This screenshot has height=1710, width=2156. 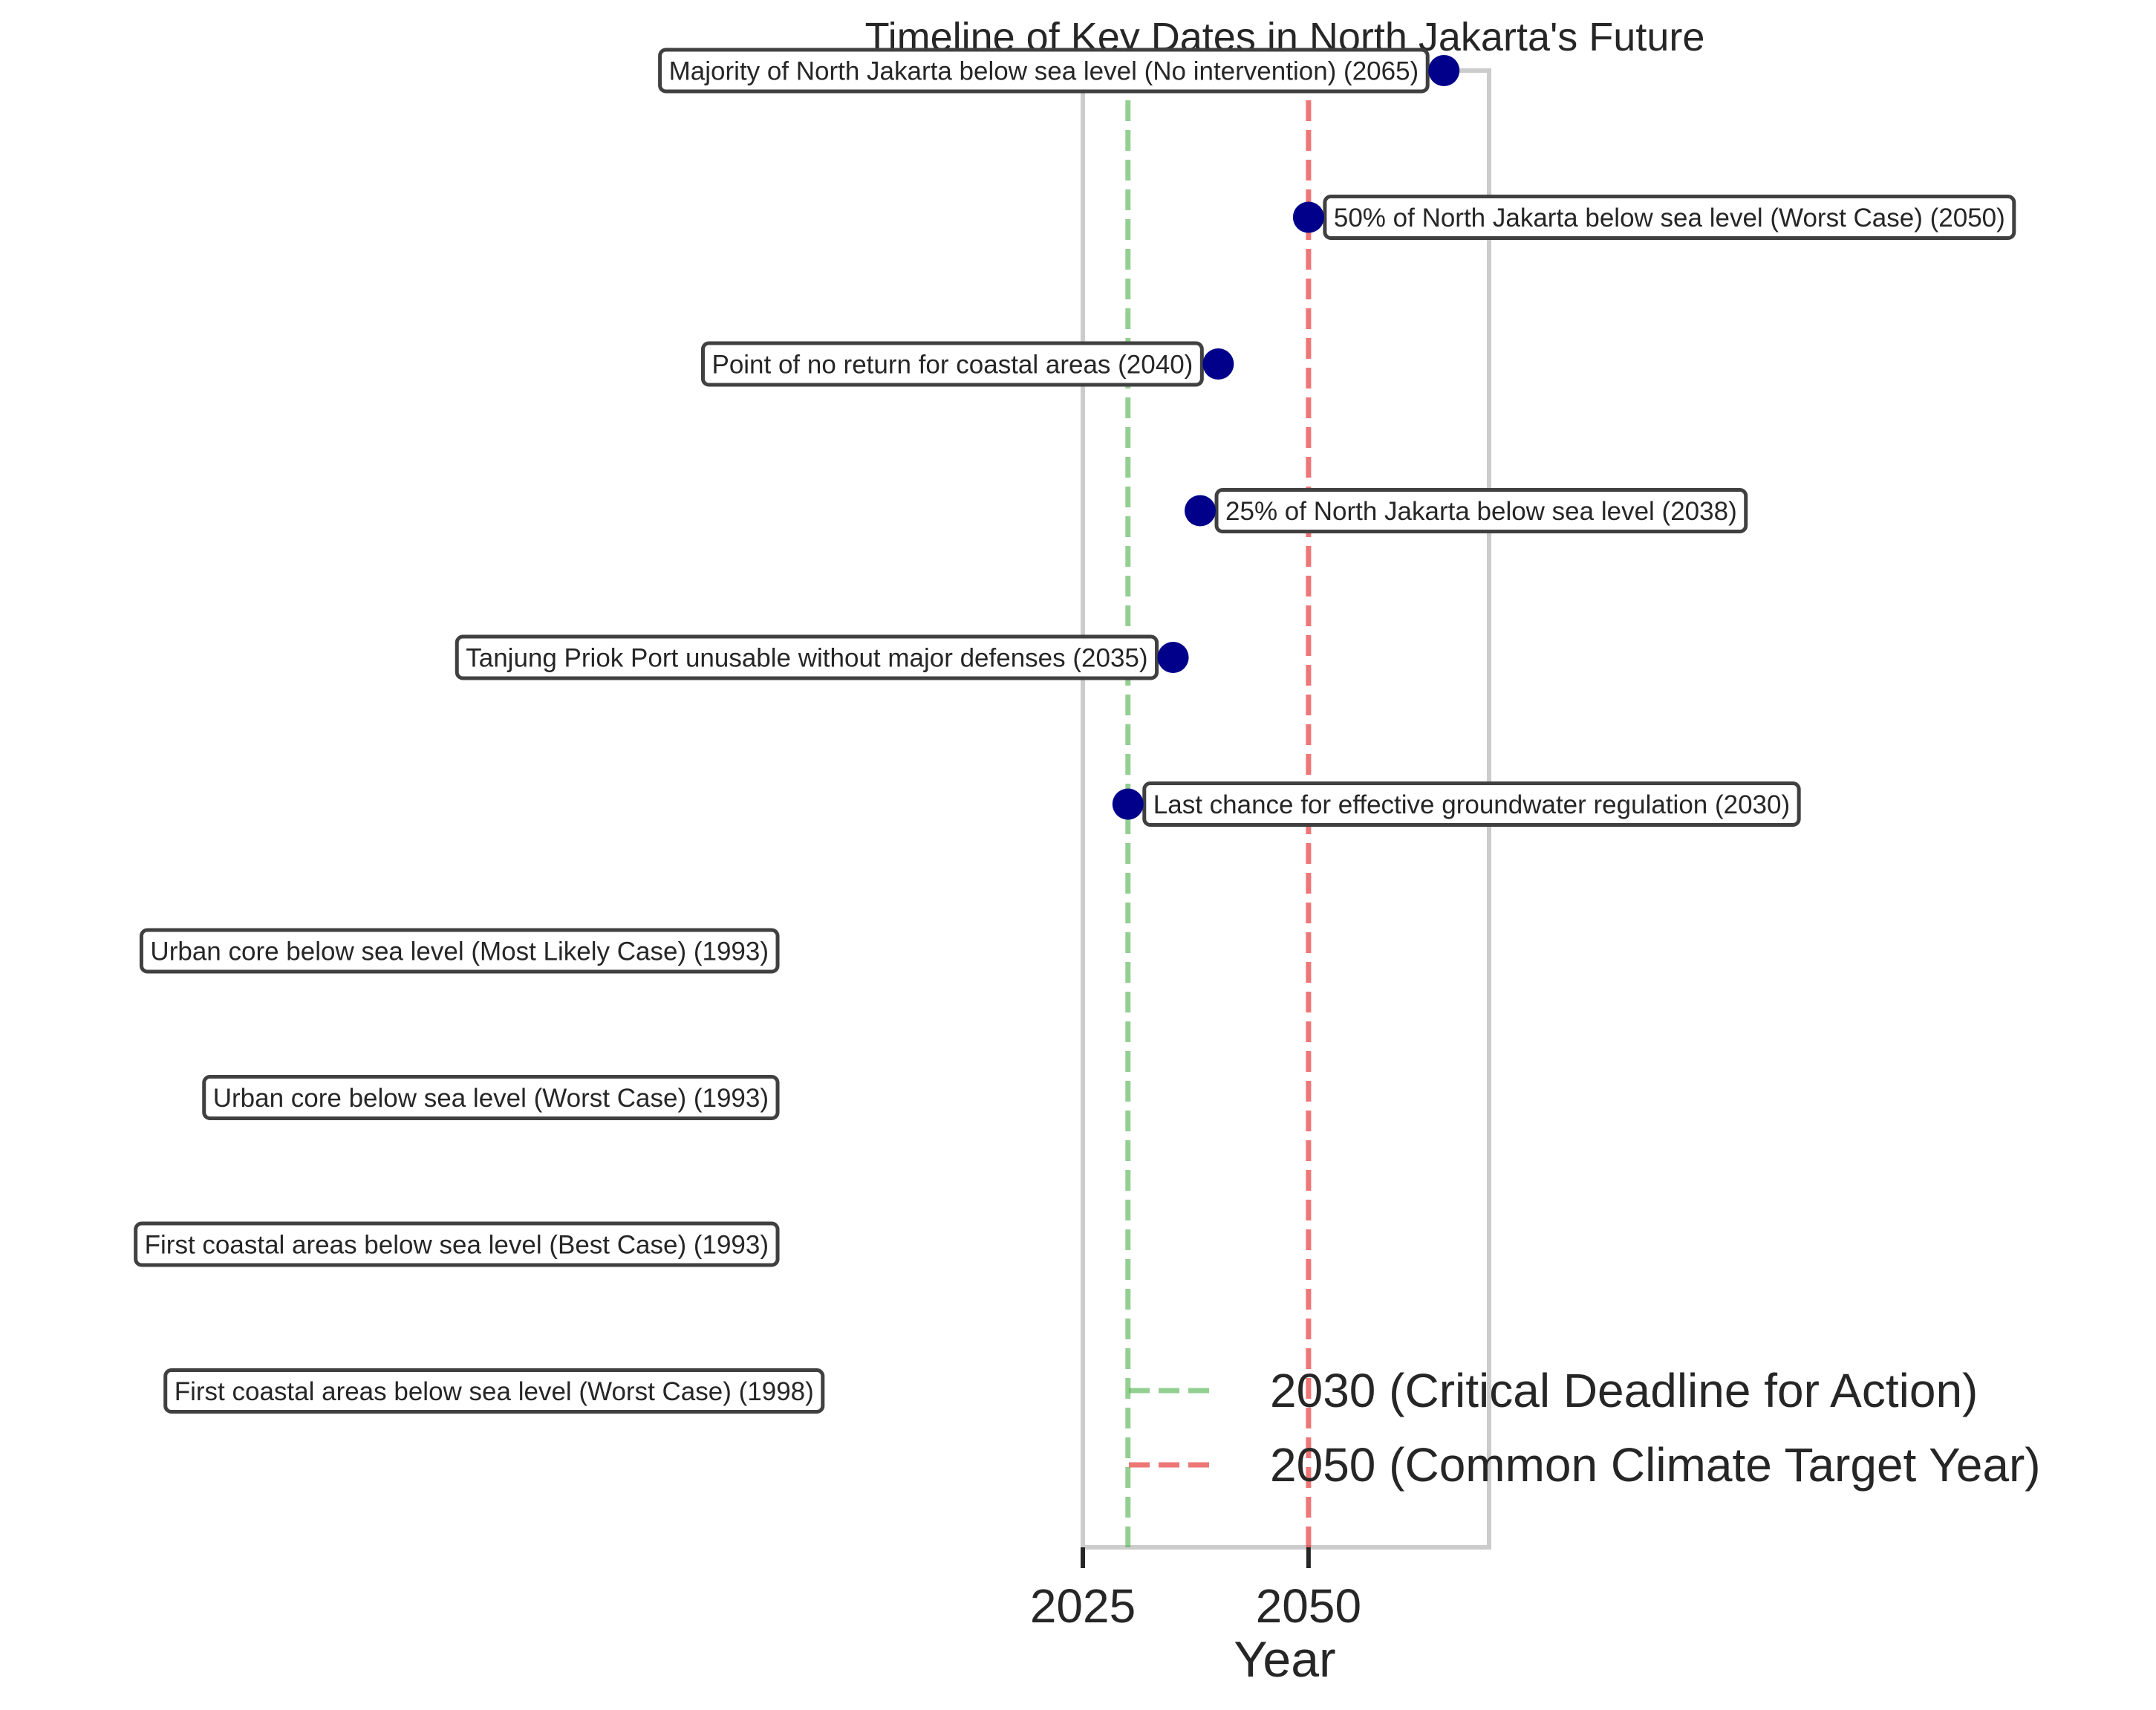 What do you see at coordinates (1308, 1606) in the screenshot?
I see `x-tick-label-2050: 2050` at bounding box center [1308, 1606].